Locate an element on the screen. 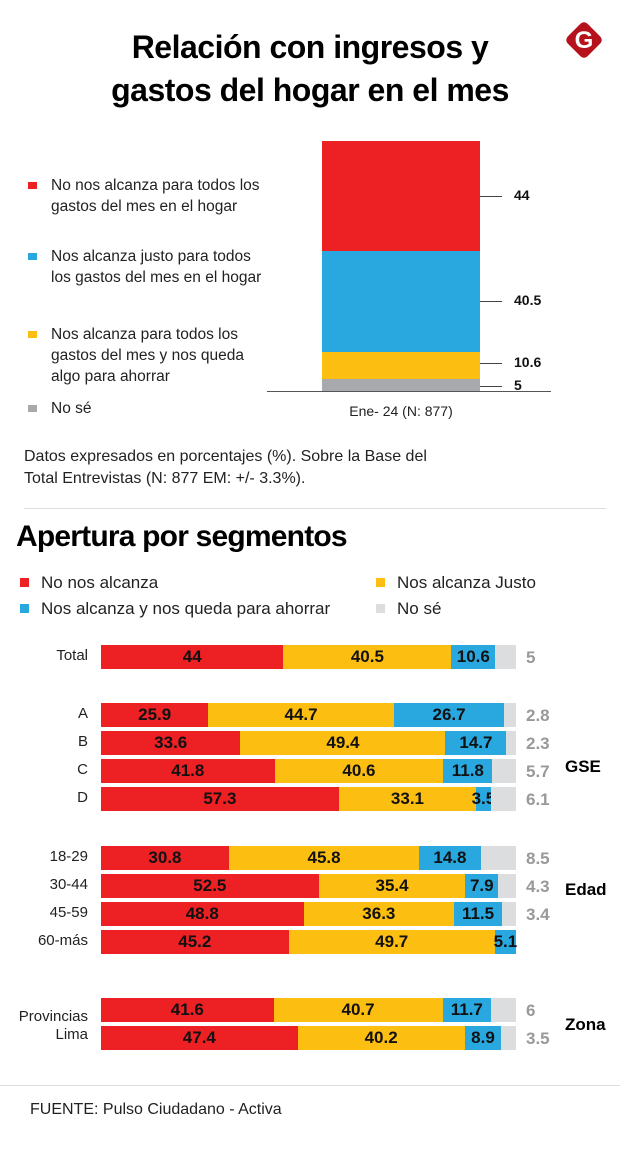 The width and height of the screenshot is (620, 1155). stacked-bar: 25.9 44.7 26.7 is located at coordinates (308, 715).